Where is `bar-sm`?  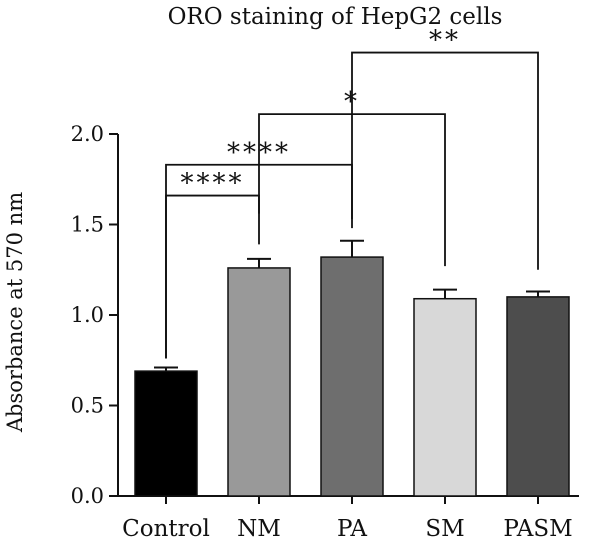 bar-sm is located at coordinates (445, 397).